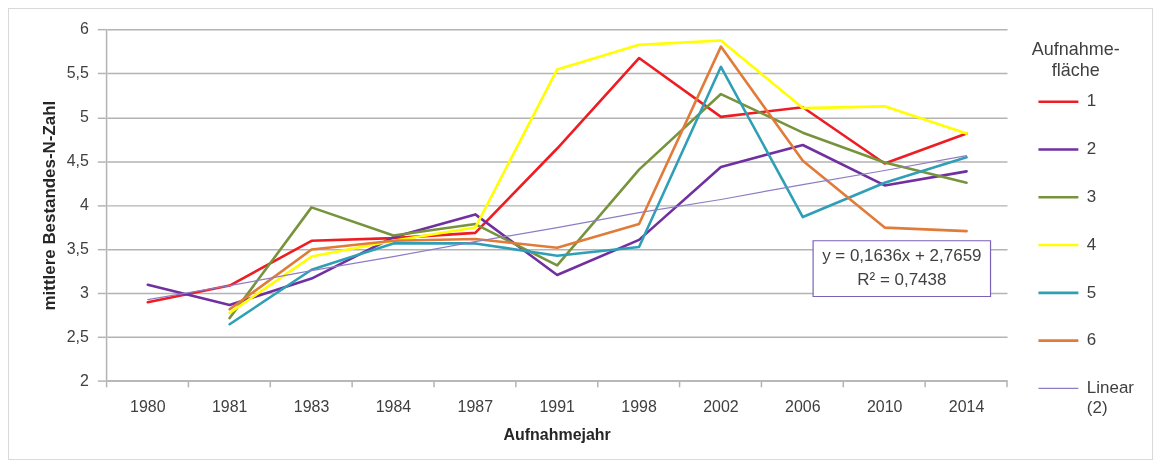 The height and width of the screenshot is (468, 1161). What do you see at coordinates (1091, 292) in the screenshot?
I see `legend-label: 5` at bounding box center [1091, 292].